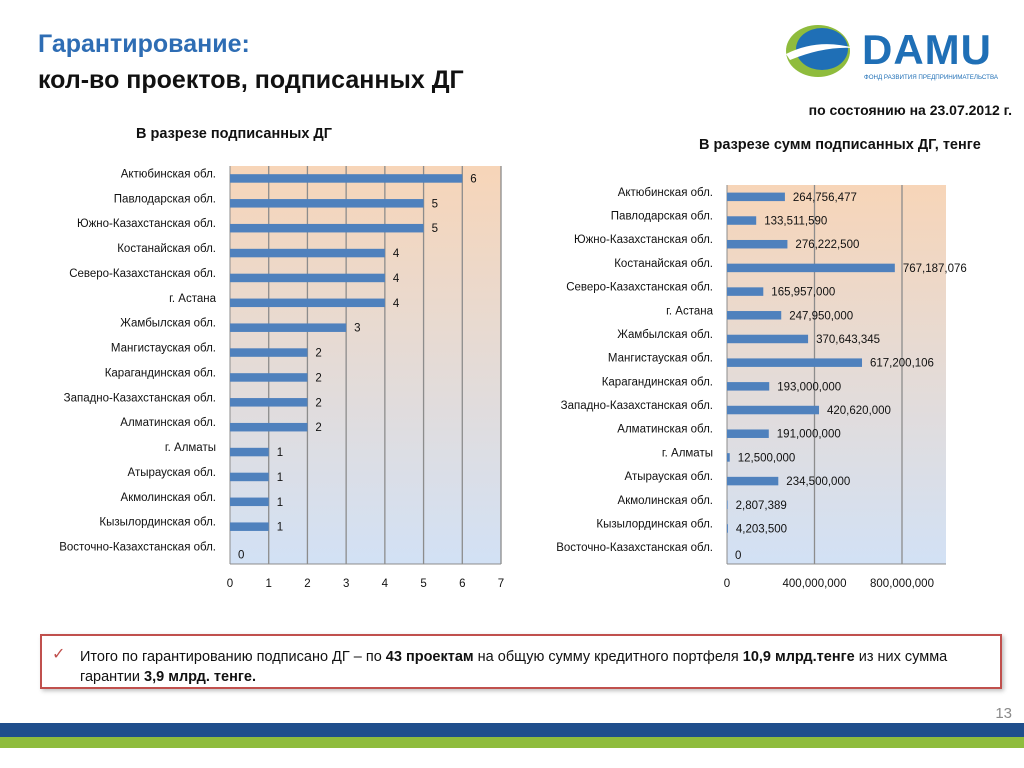 Image resolution: width=1024 pixels, height=768 pixels. What do you see at coordinates (346, 584) in the screenshot?
I see `x-tick-label: 3` at bounding box center [346, 584].